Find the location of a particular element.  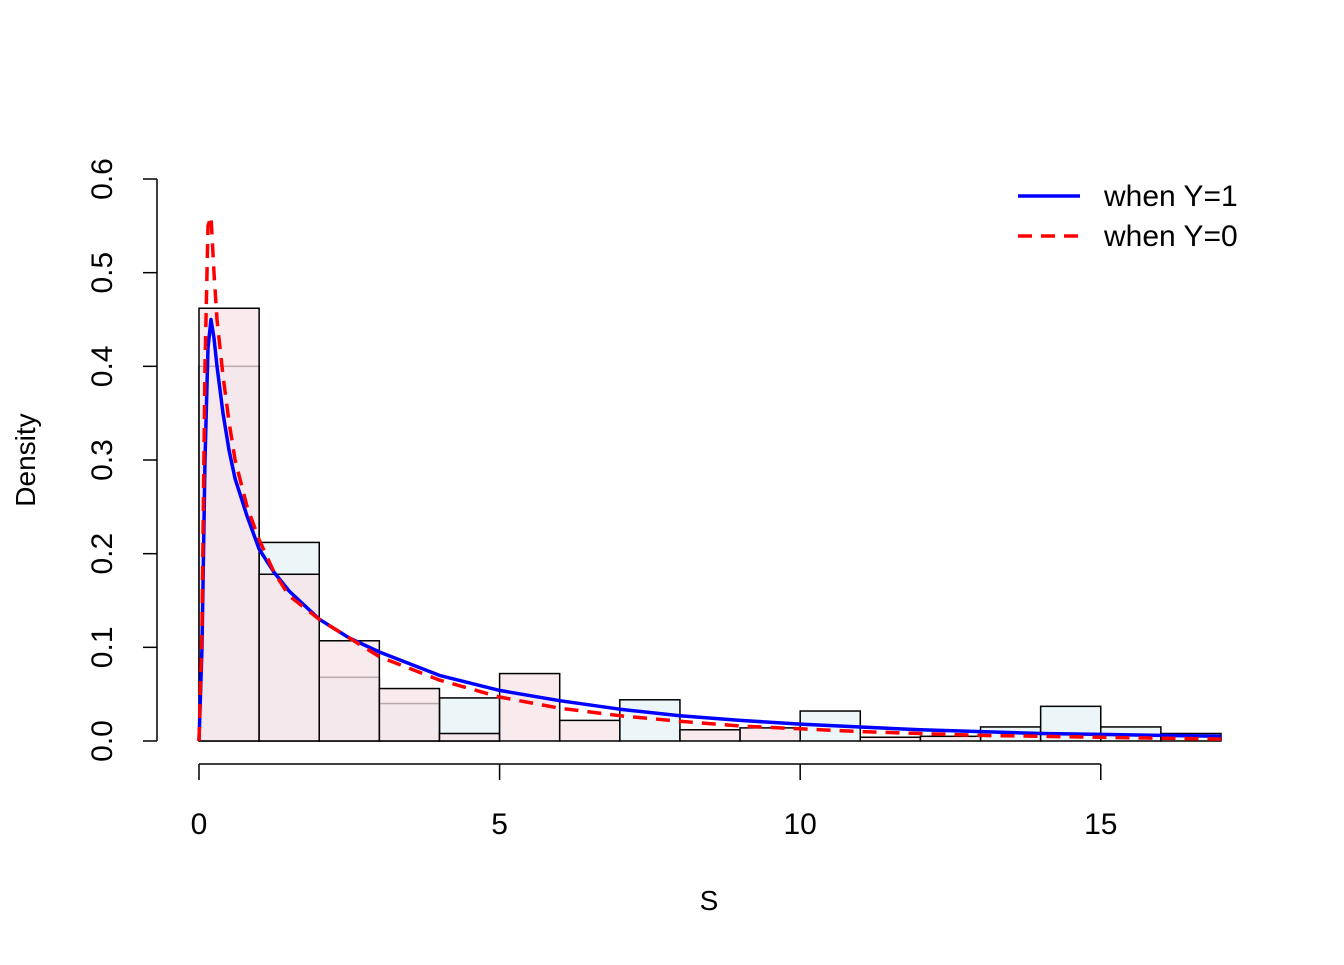

y-tick-label-1: 0.1 is located at coordinates (102, 647).